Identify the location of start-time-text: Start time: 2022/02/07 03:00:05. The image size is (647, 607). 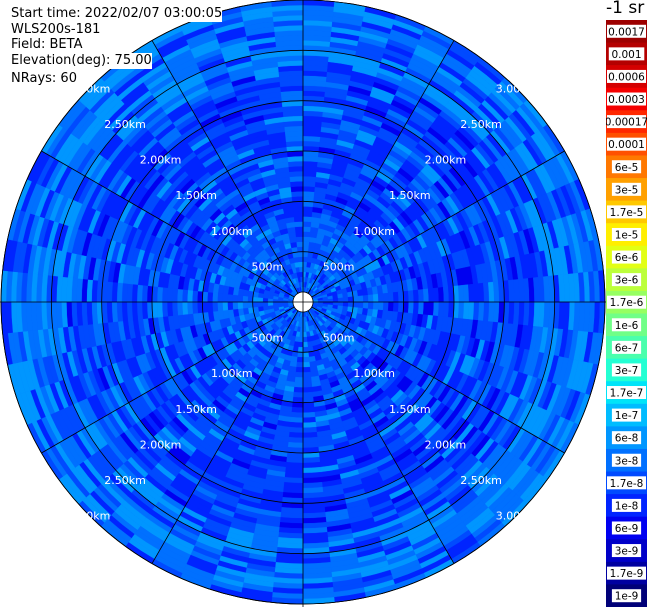
(117, 14).